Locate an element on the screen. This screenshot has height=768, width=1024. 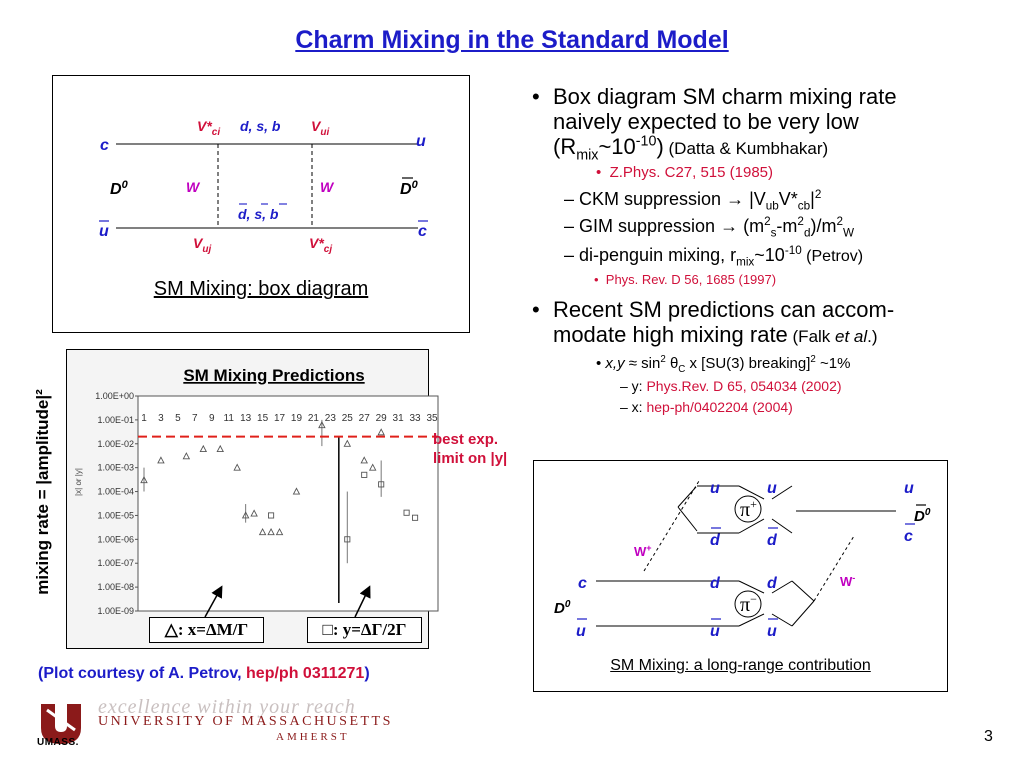
university-name: UNIVERSITY OF MASSACHUSETTS is located at coordinates (245, 721).